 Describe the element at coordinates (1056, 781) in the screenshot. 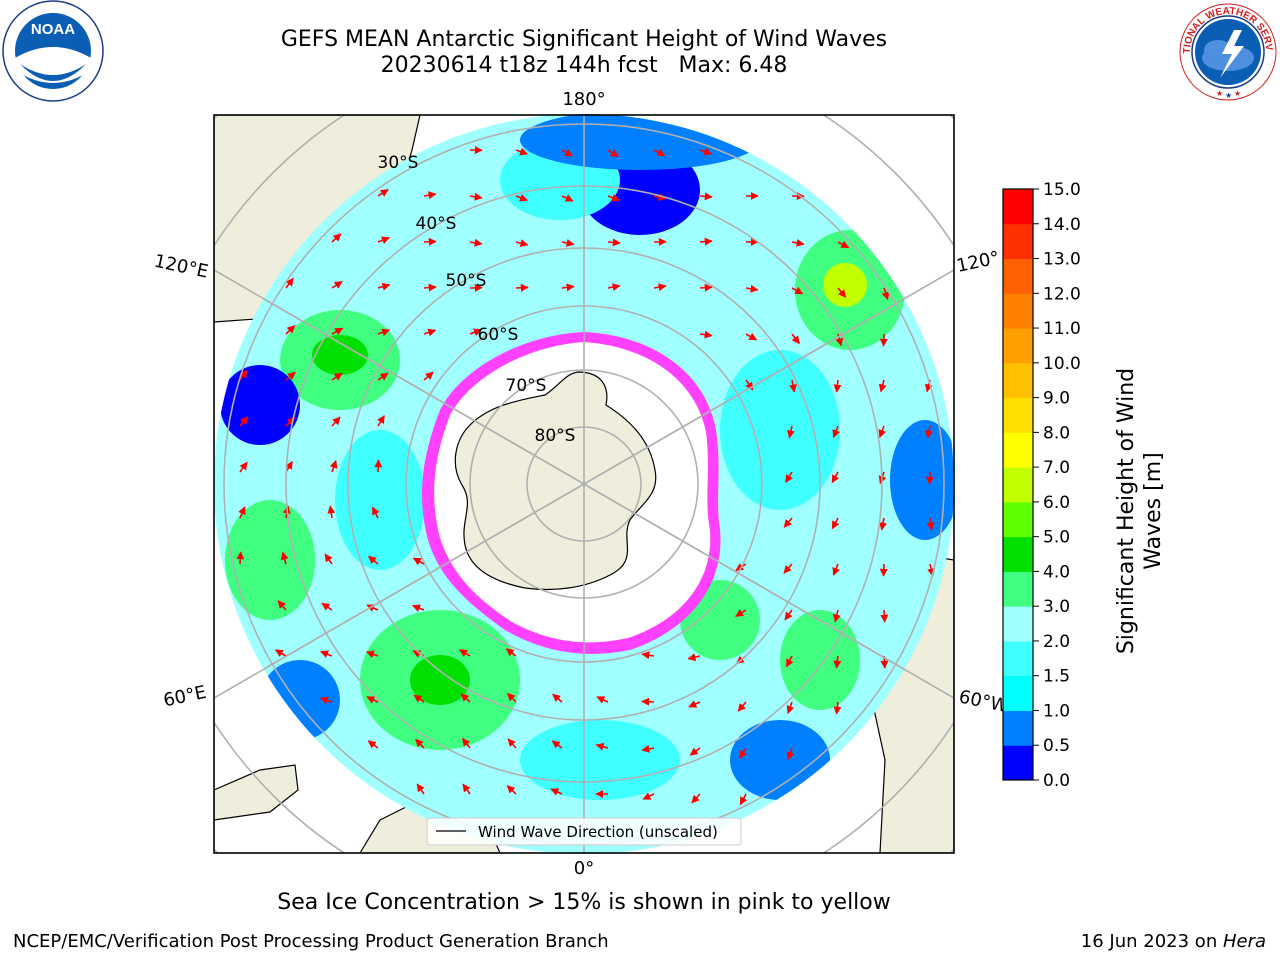

I see `colorbar-tick-label-0: 0.0` at that location.